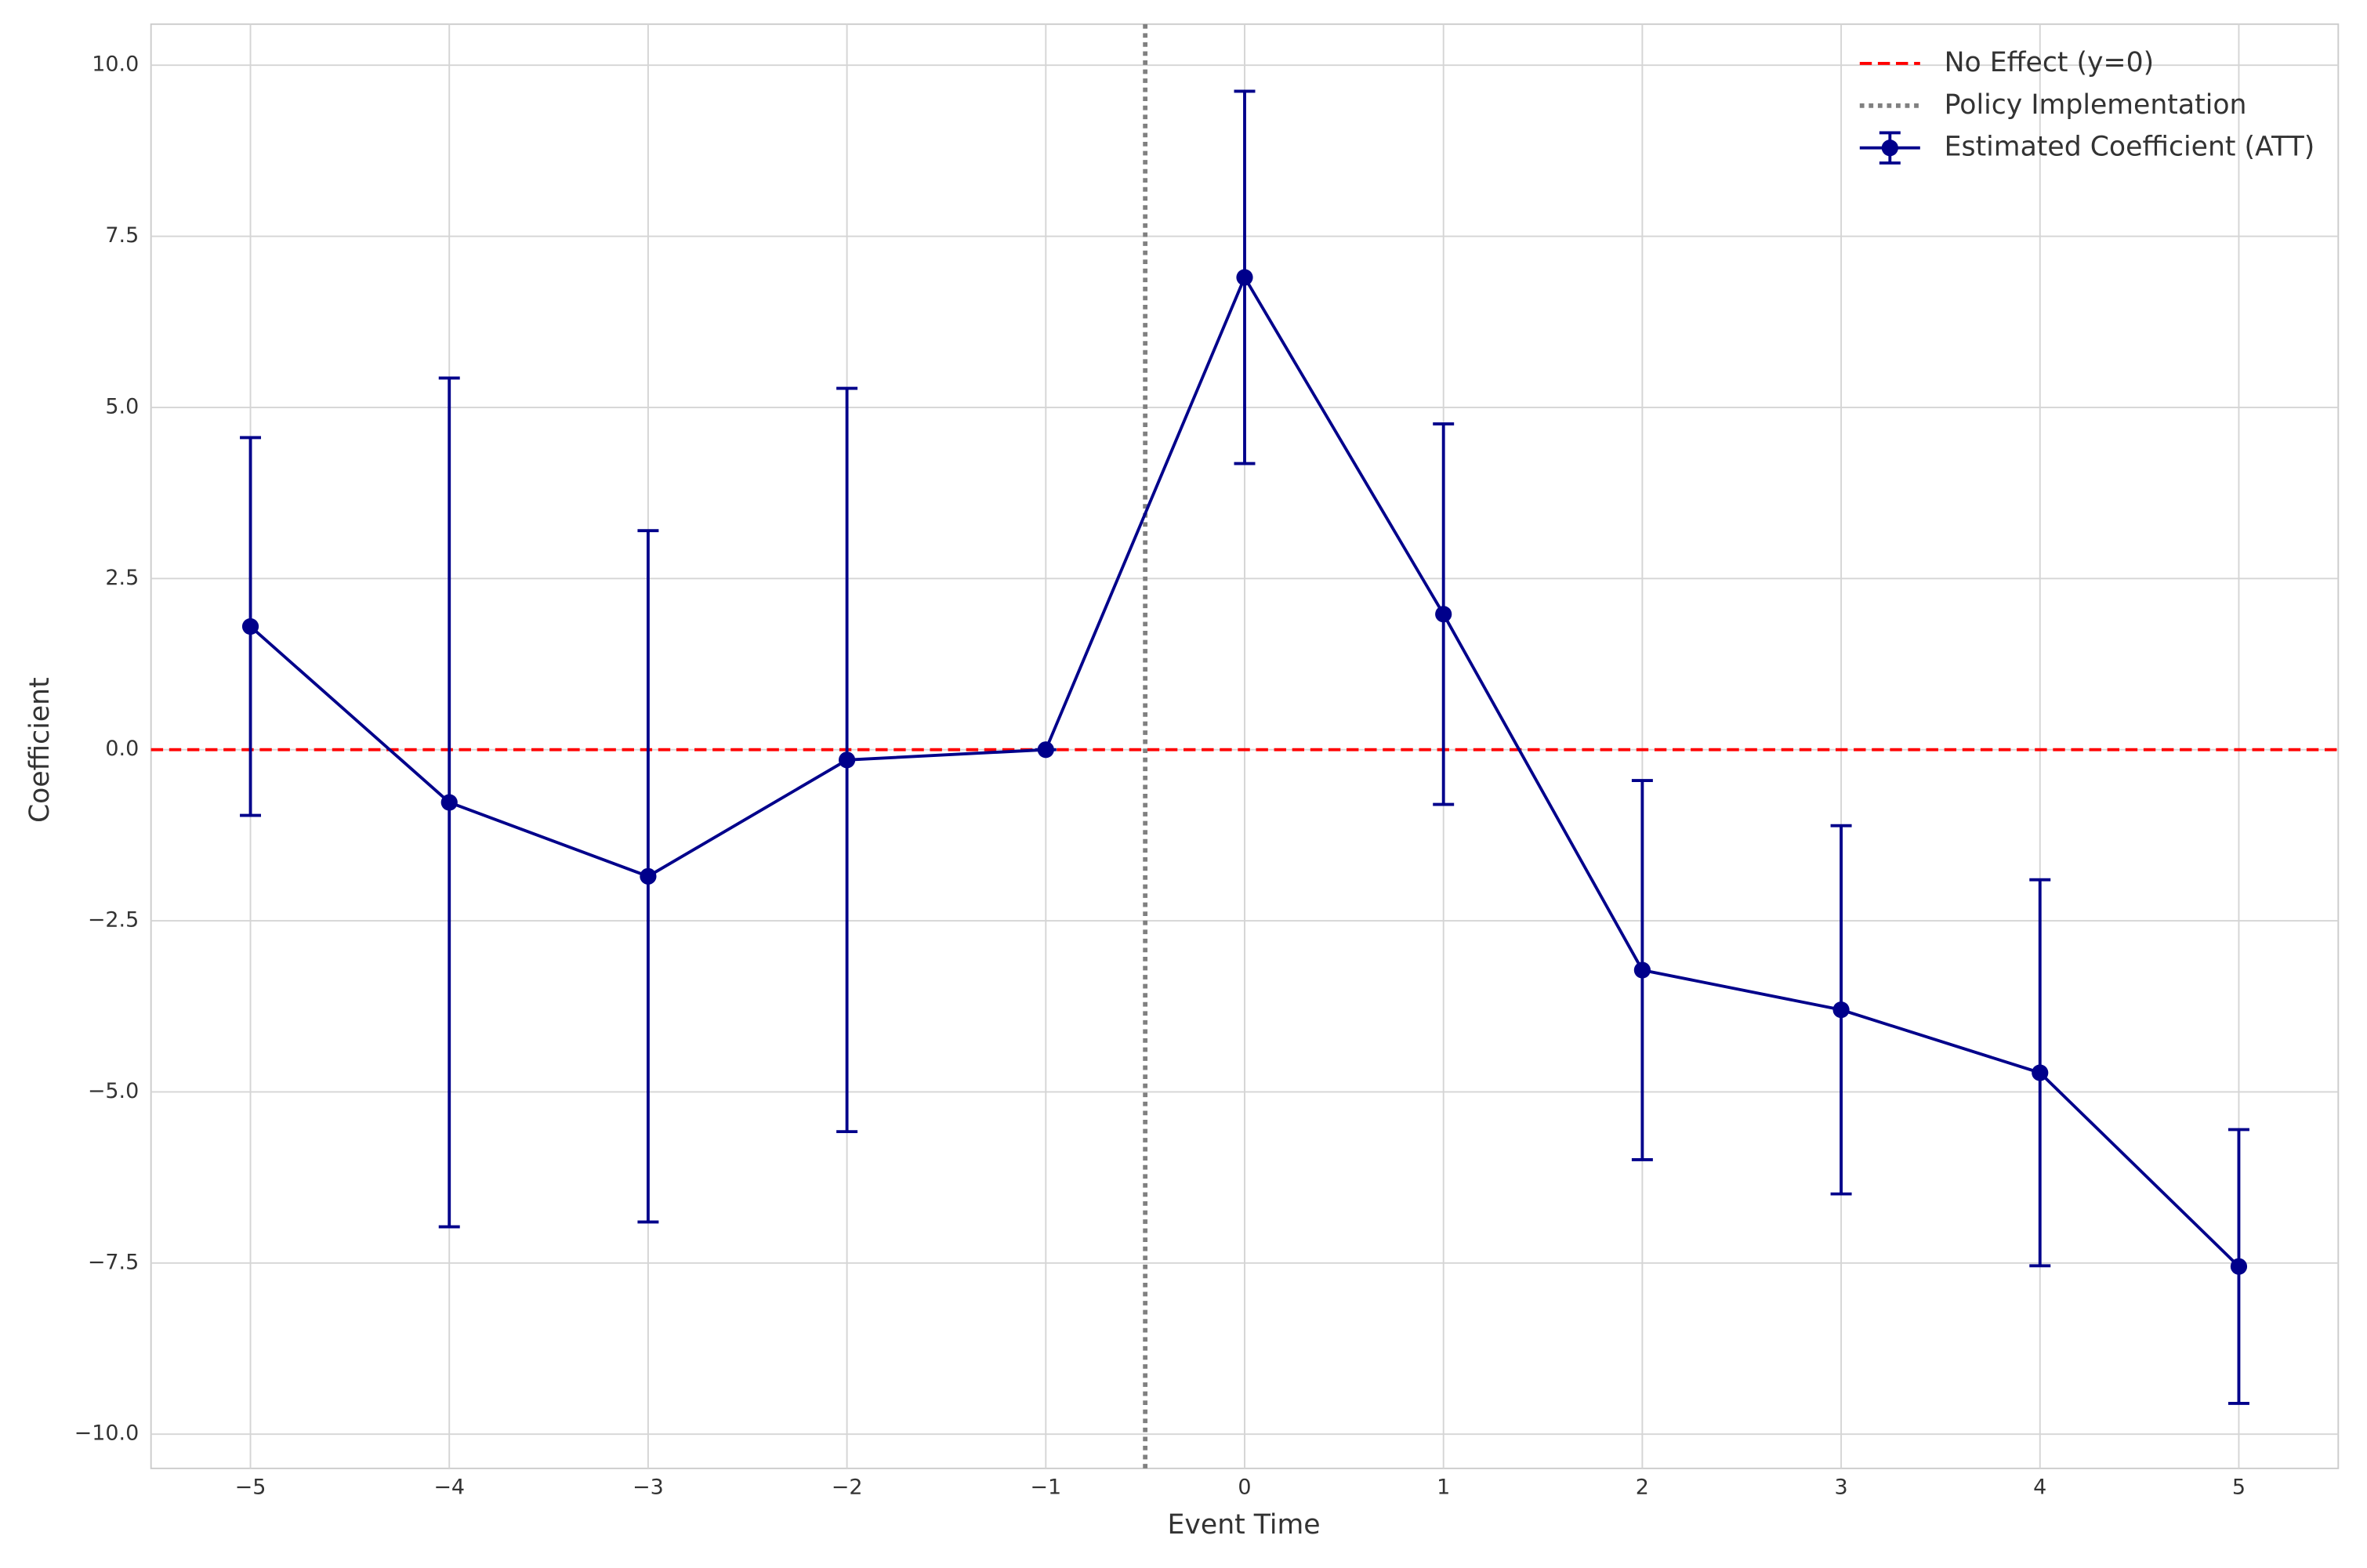 The width and height of the screenshot is (2367, 1568). I want to click on y-tick-label: −5.0, so click(113, 1091).